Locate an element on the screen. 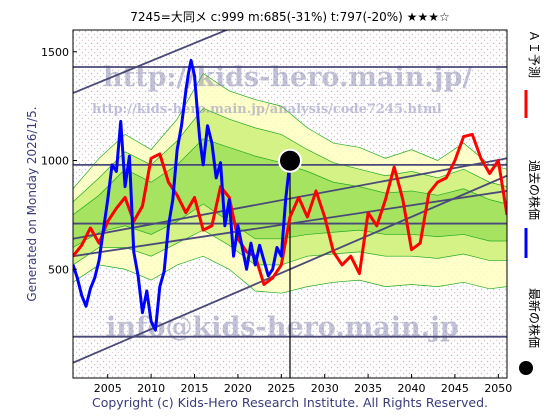 The image size is (560, 420). y-tick-label: 1000 is located at coordinates (55, 161).